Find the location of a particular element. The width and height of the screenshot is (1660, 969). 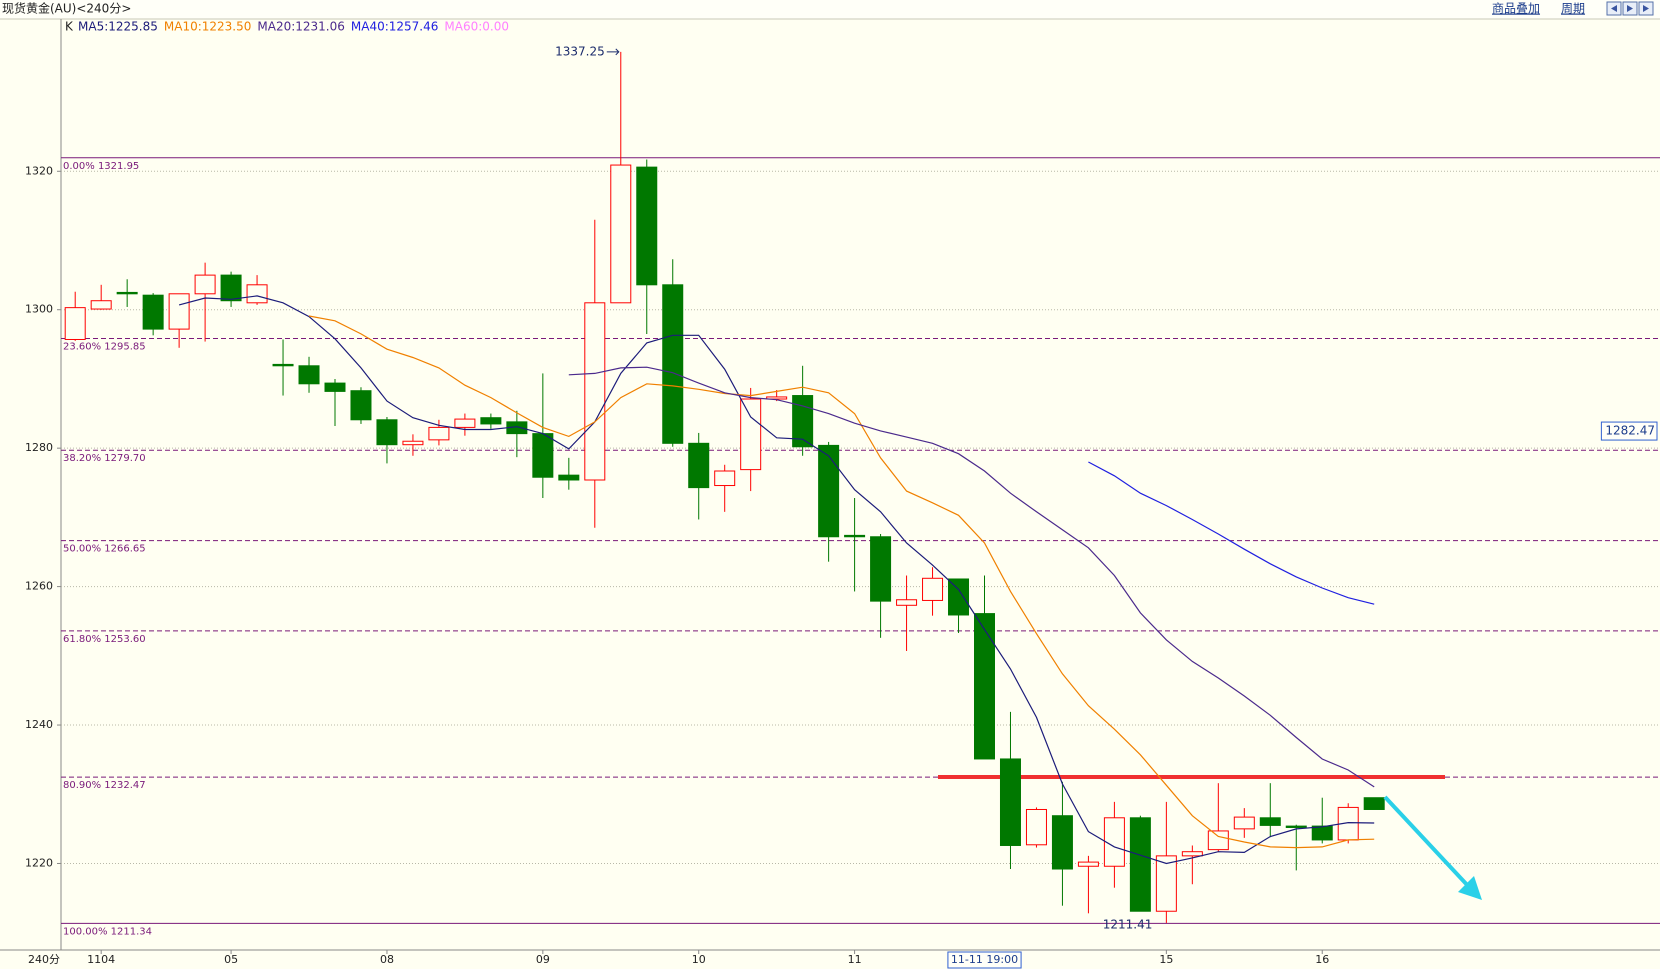

trend-arrow-shaft is located at coordinates (1427, 842).